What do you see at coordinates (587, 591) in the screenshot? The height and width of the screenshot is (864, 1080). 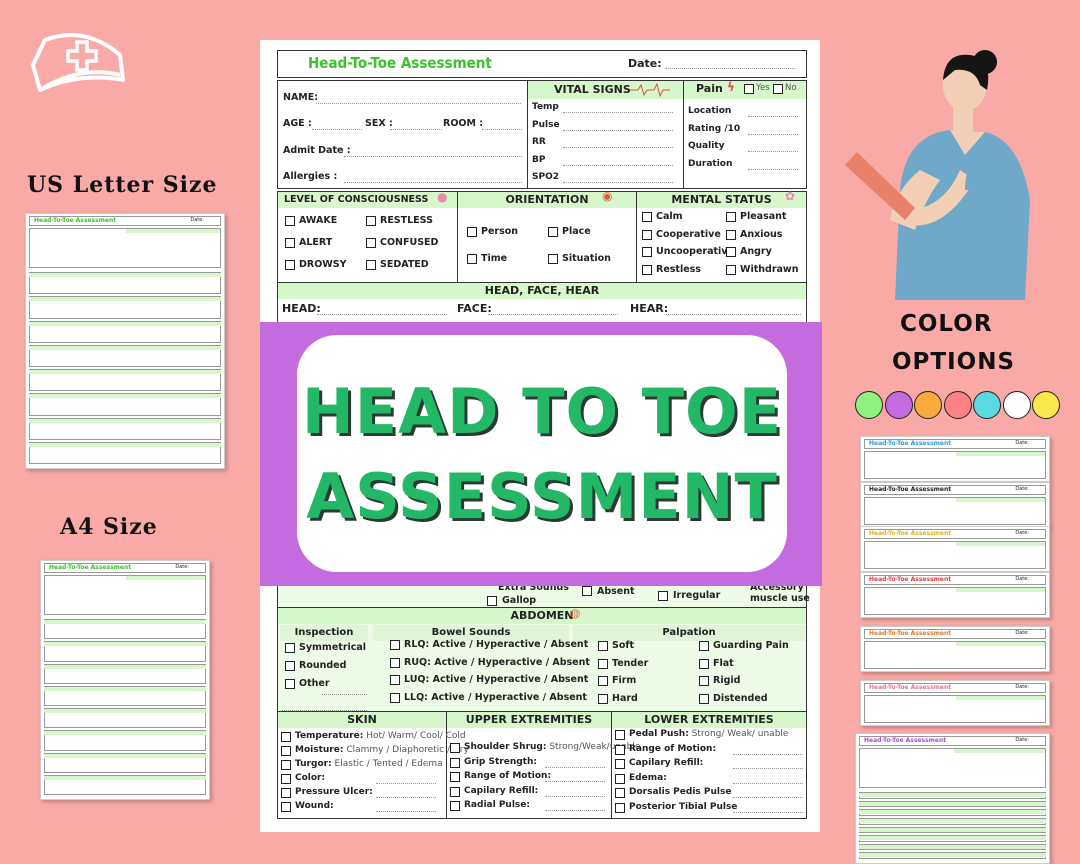 I see `absent-checkbox` at bounding box center [587, 591].